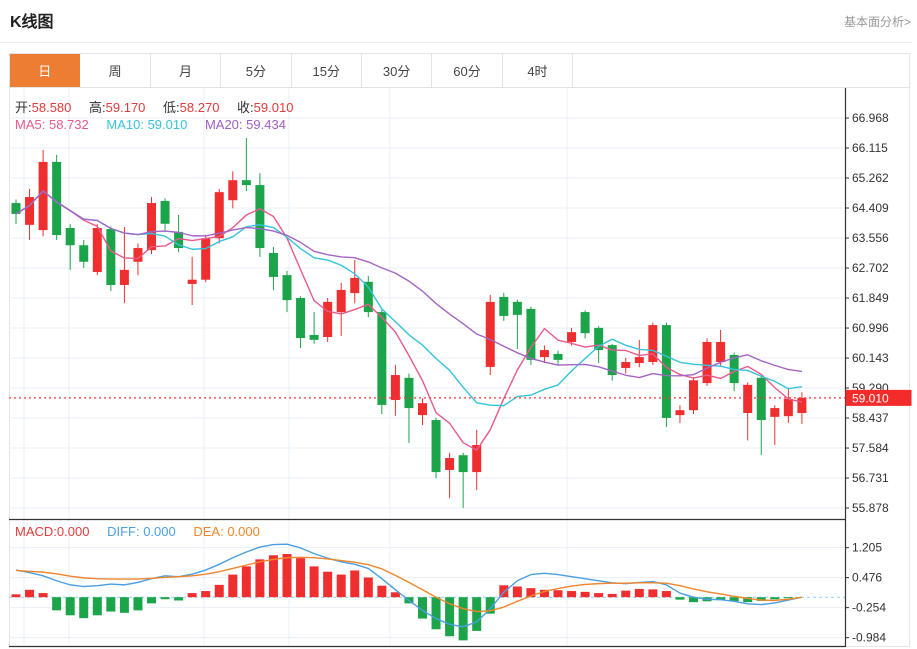 The width and height of the screenshot is (917, 649). Describe the element at coordinates (223, 124) in the screenshot. I see `ma20-label: MA20:` at that location.